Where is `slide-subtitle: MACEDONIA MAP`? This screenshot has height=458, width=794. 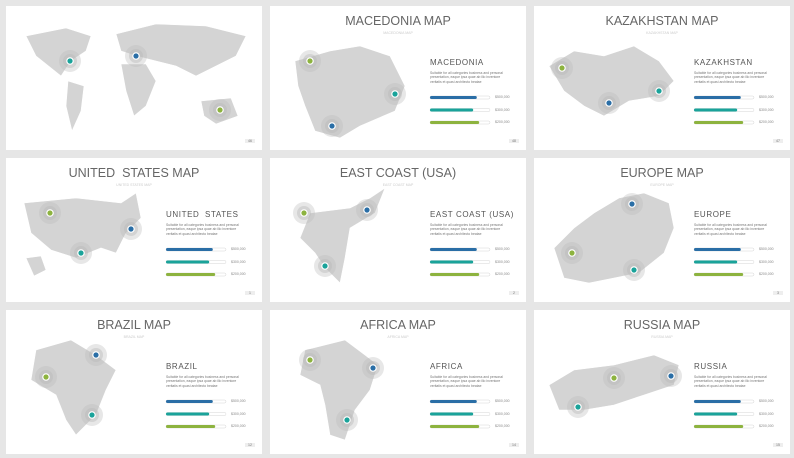 slide-subtitle: MACEDONIA MAP is located at coordinates (398, 33).